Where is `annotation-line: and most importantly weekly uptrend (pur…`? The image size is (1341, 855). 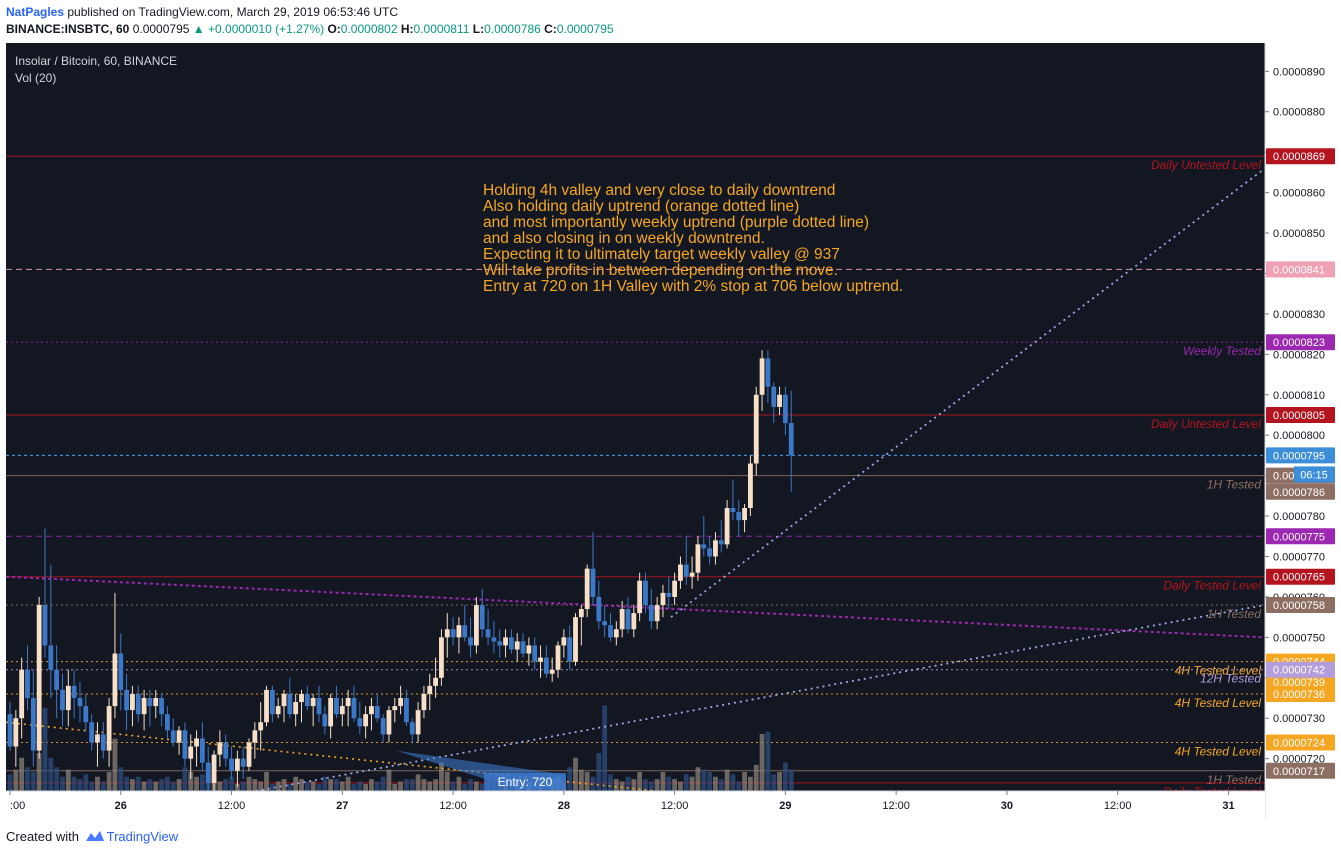 annotation-line: and most importantly weekly uptrend (pur… is located at coordinates (676, 222).